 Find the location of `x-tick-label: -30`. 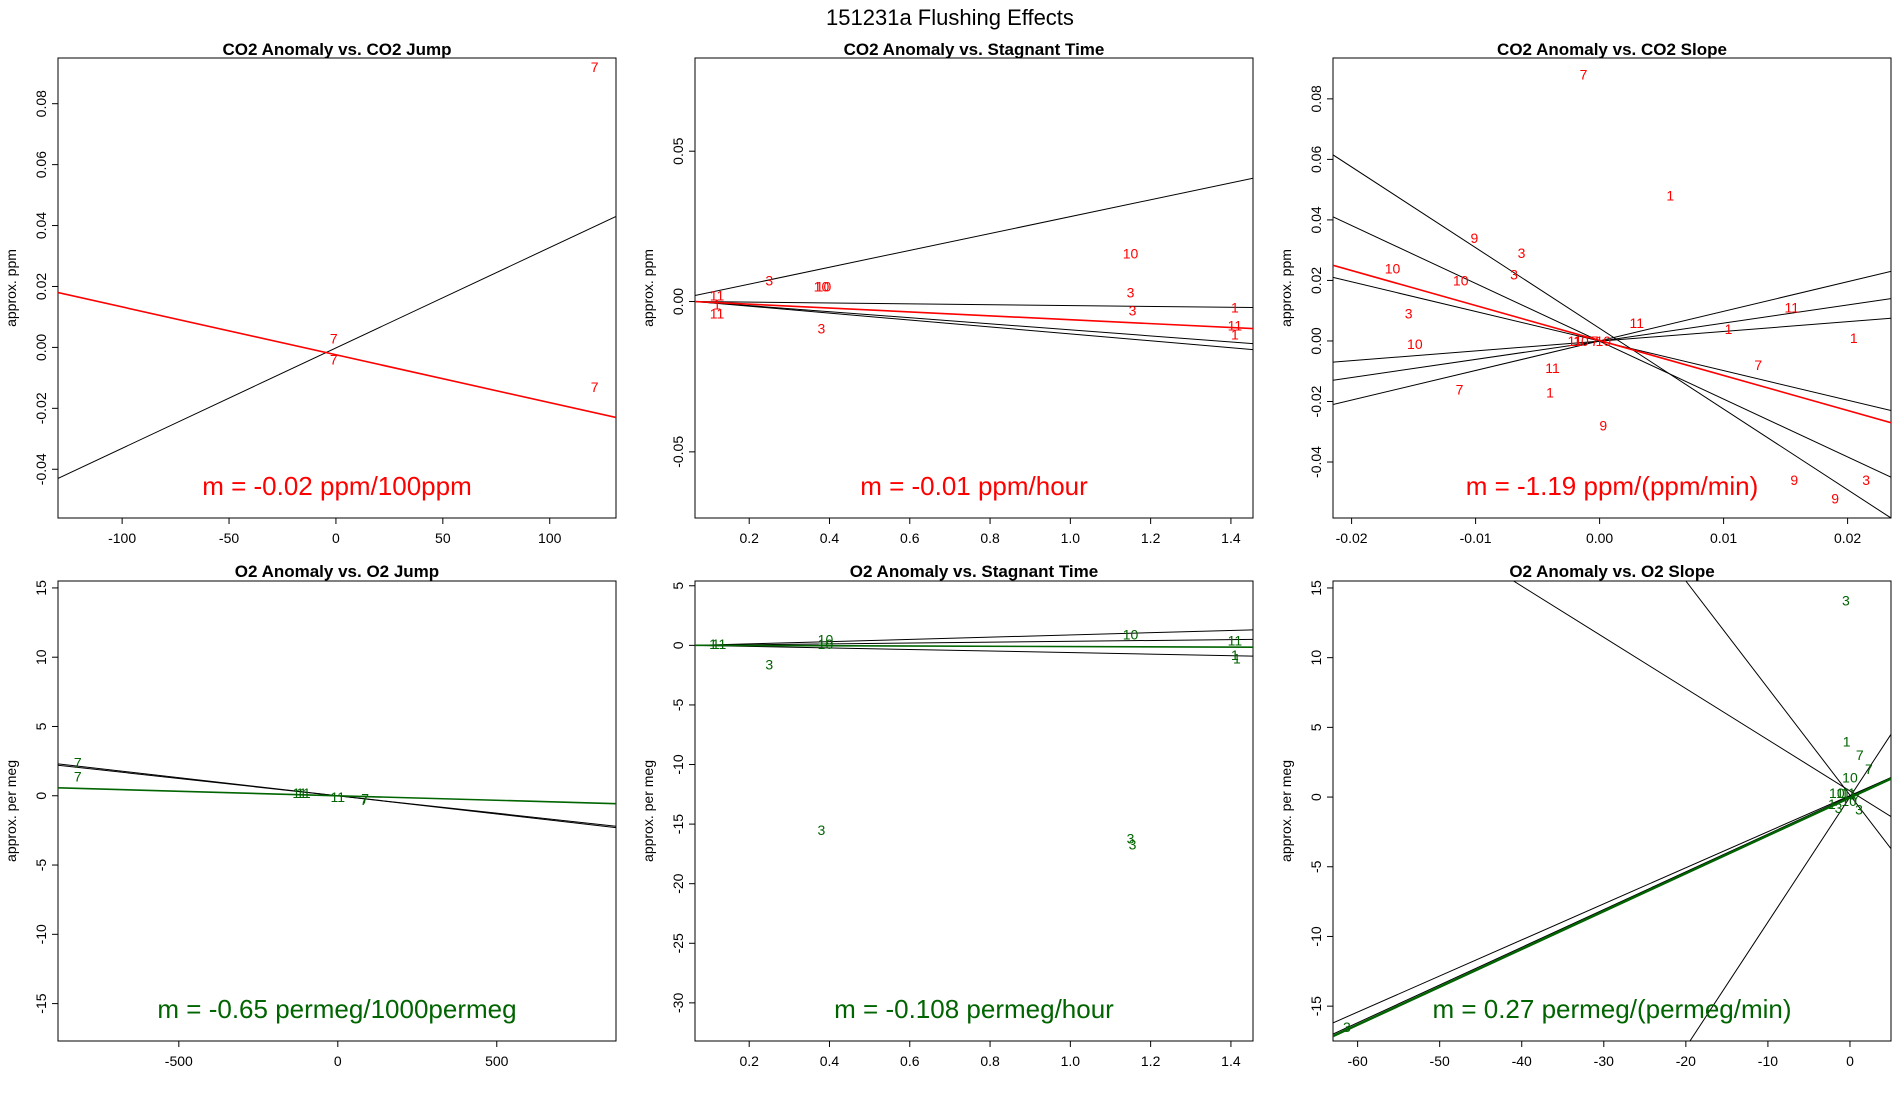

x-tick-label: -30 is located at coordinates (1604, 1061).